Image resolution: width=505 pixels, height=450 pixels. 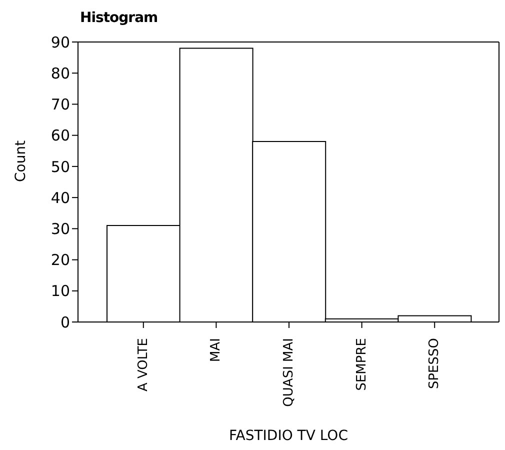 I want to click on x-tick-label: A VOLTE, so click(x=143, y=365).